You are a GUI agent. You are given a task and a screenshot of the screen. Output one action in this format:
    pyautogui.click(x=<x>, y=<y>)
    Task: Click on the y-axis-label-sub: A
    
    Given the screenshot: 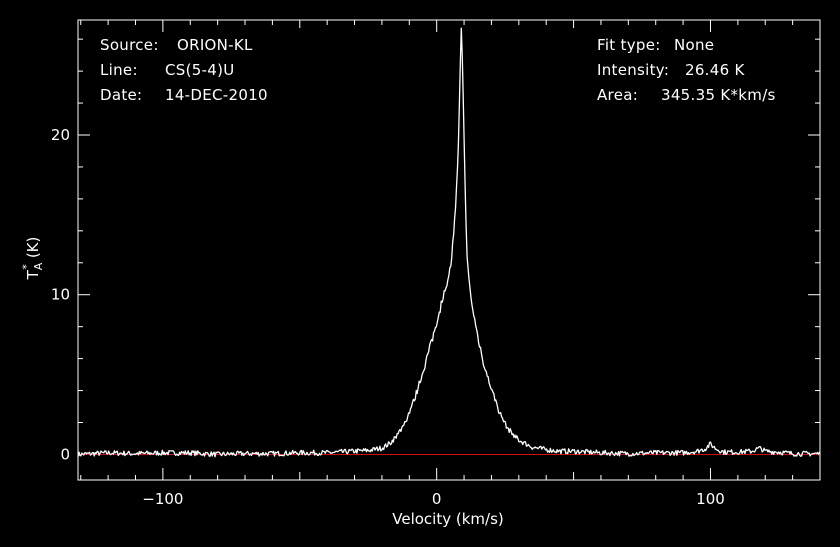 What is the action you would take?
    pyautogui.click(x=38, y=266)
    